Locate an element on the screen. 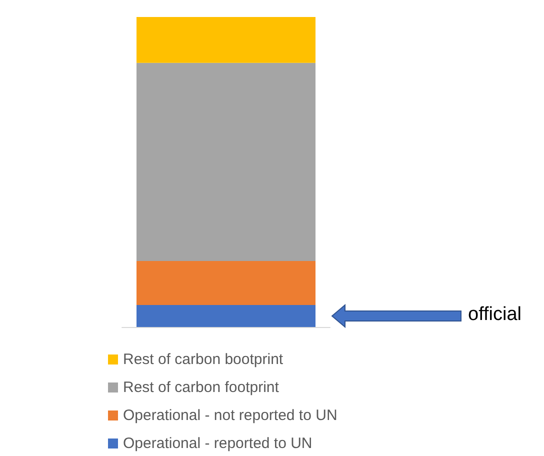 This screenshot has width=544, height=456. legend-label: Operational - not reported to UN is located at coordinates (230, 415).